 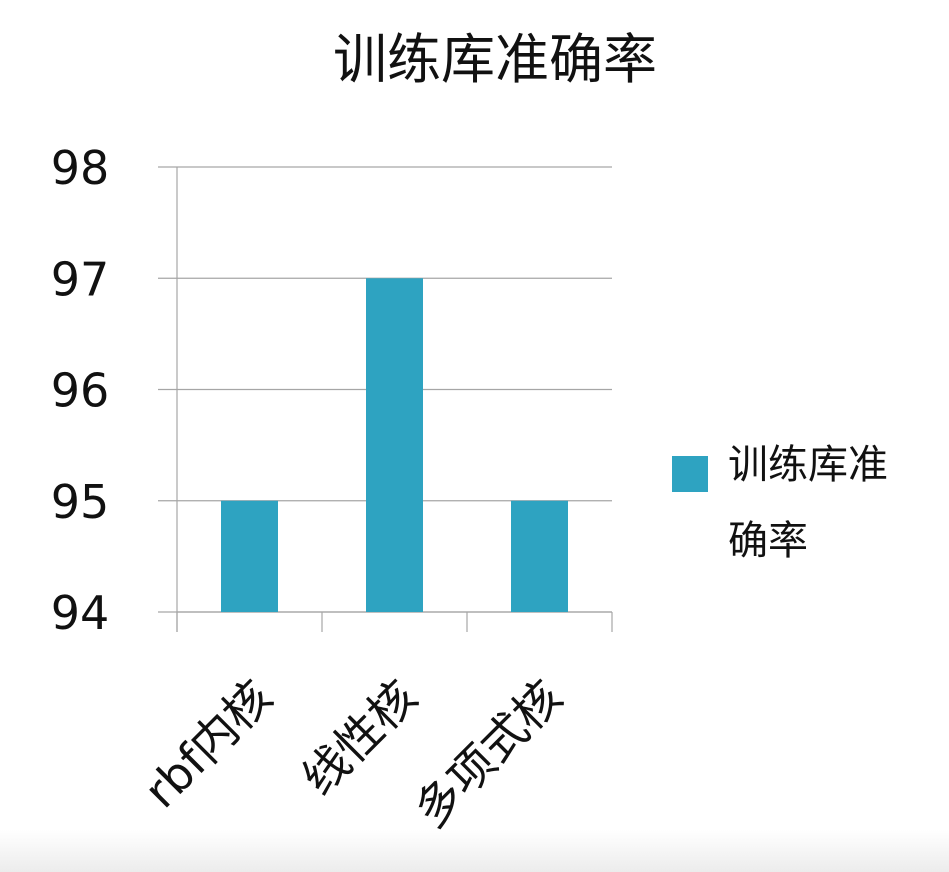 I want to click on x-axis, so click(x=394, y=621).